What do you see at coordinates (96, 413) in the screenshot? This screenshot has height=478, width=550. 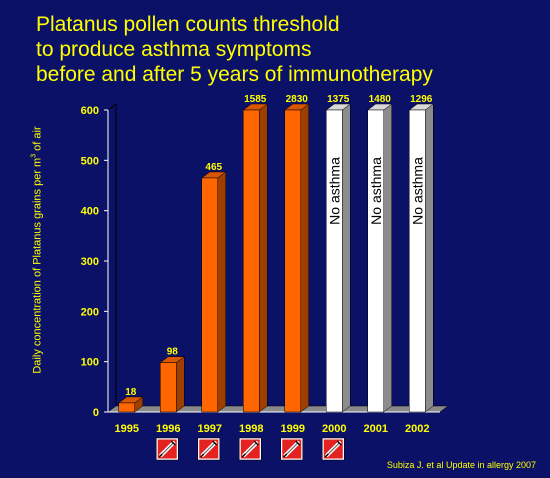 I see `y-tick-label: 0` at bounding box center [96, 413].